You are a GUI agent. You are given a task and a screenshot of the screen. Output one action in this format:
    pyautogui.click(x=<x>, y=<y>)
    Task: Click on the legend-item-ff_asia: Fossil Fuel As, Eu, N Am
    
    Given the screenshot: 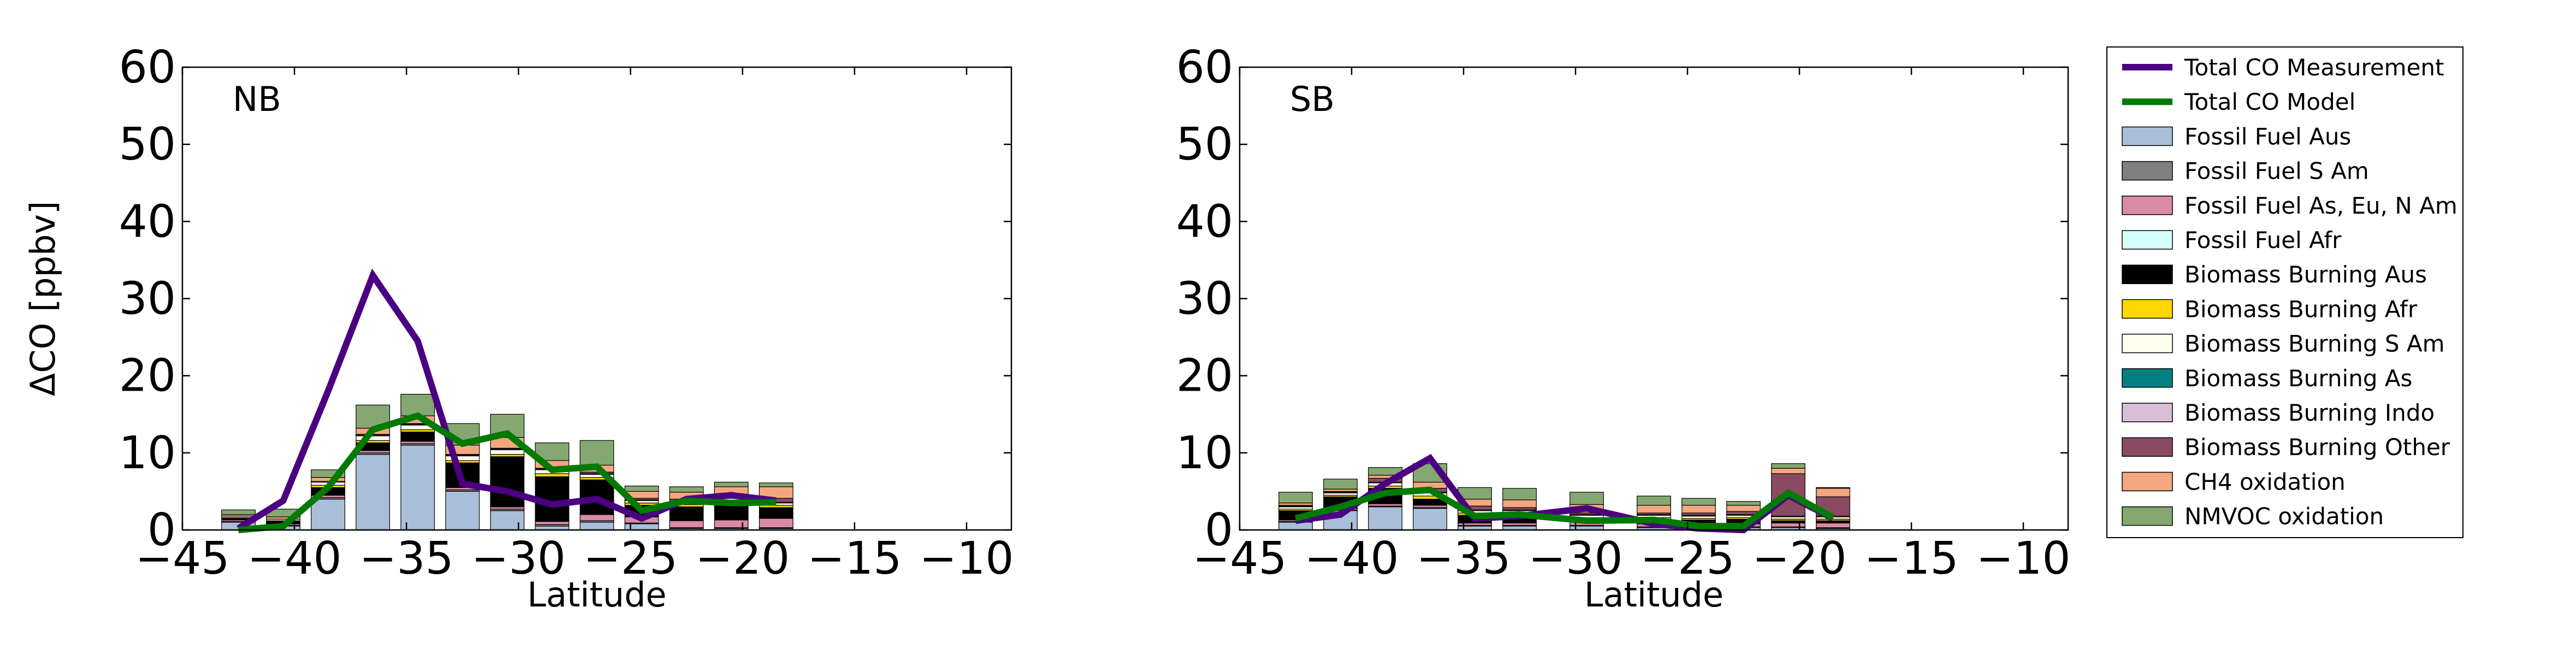 What is the action you would take?
    pyautogui.click(x=2289, y=205)
    